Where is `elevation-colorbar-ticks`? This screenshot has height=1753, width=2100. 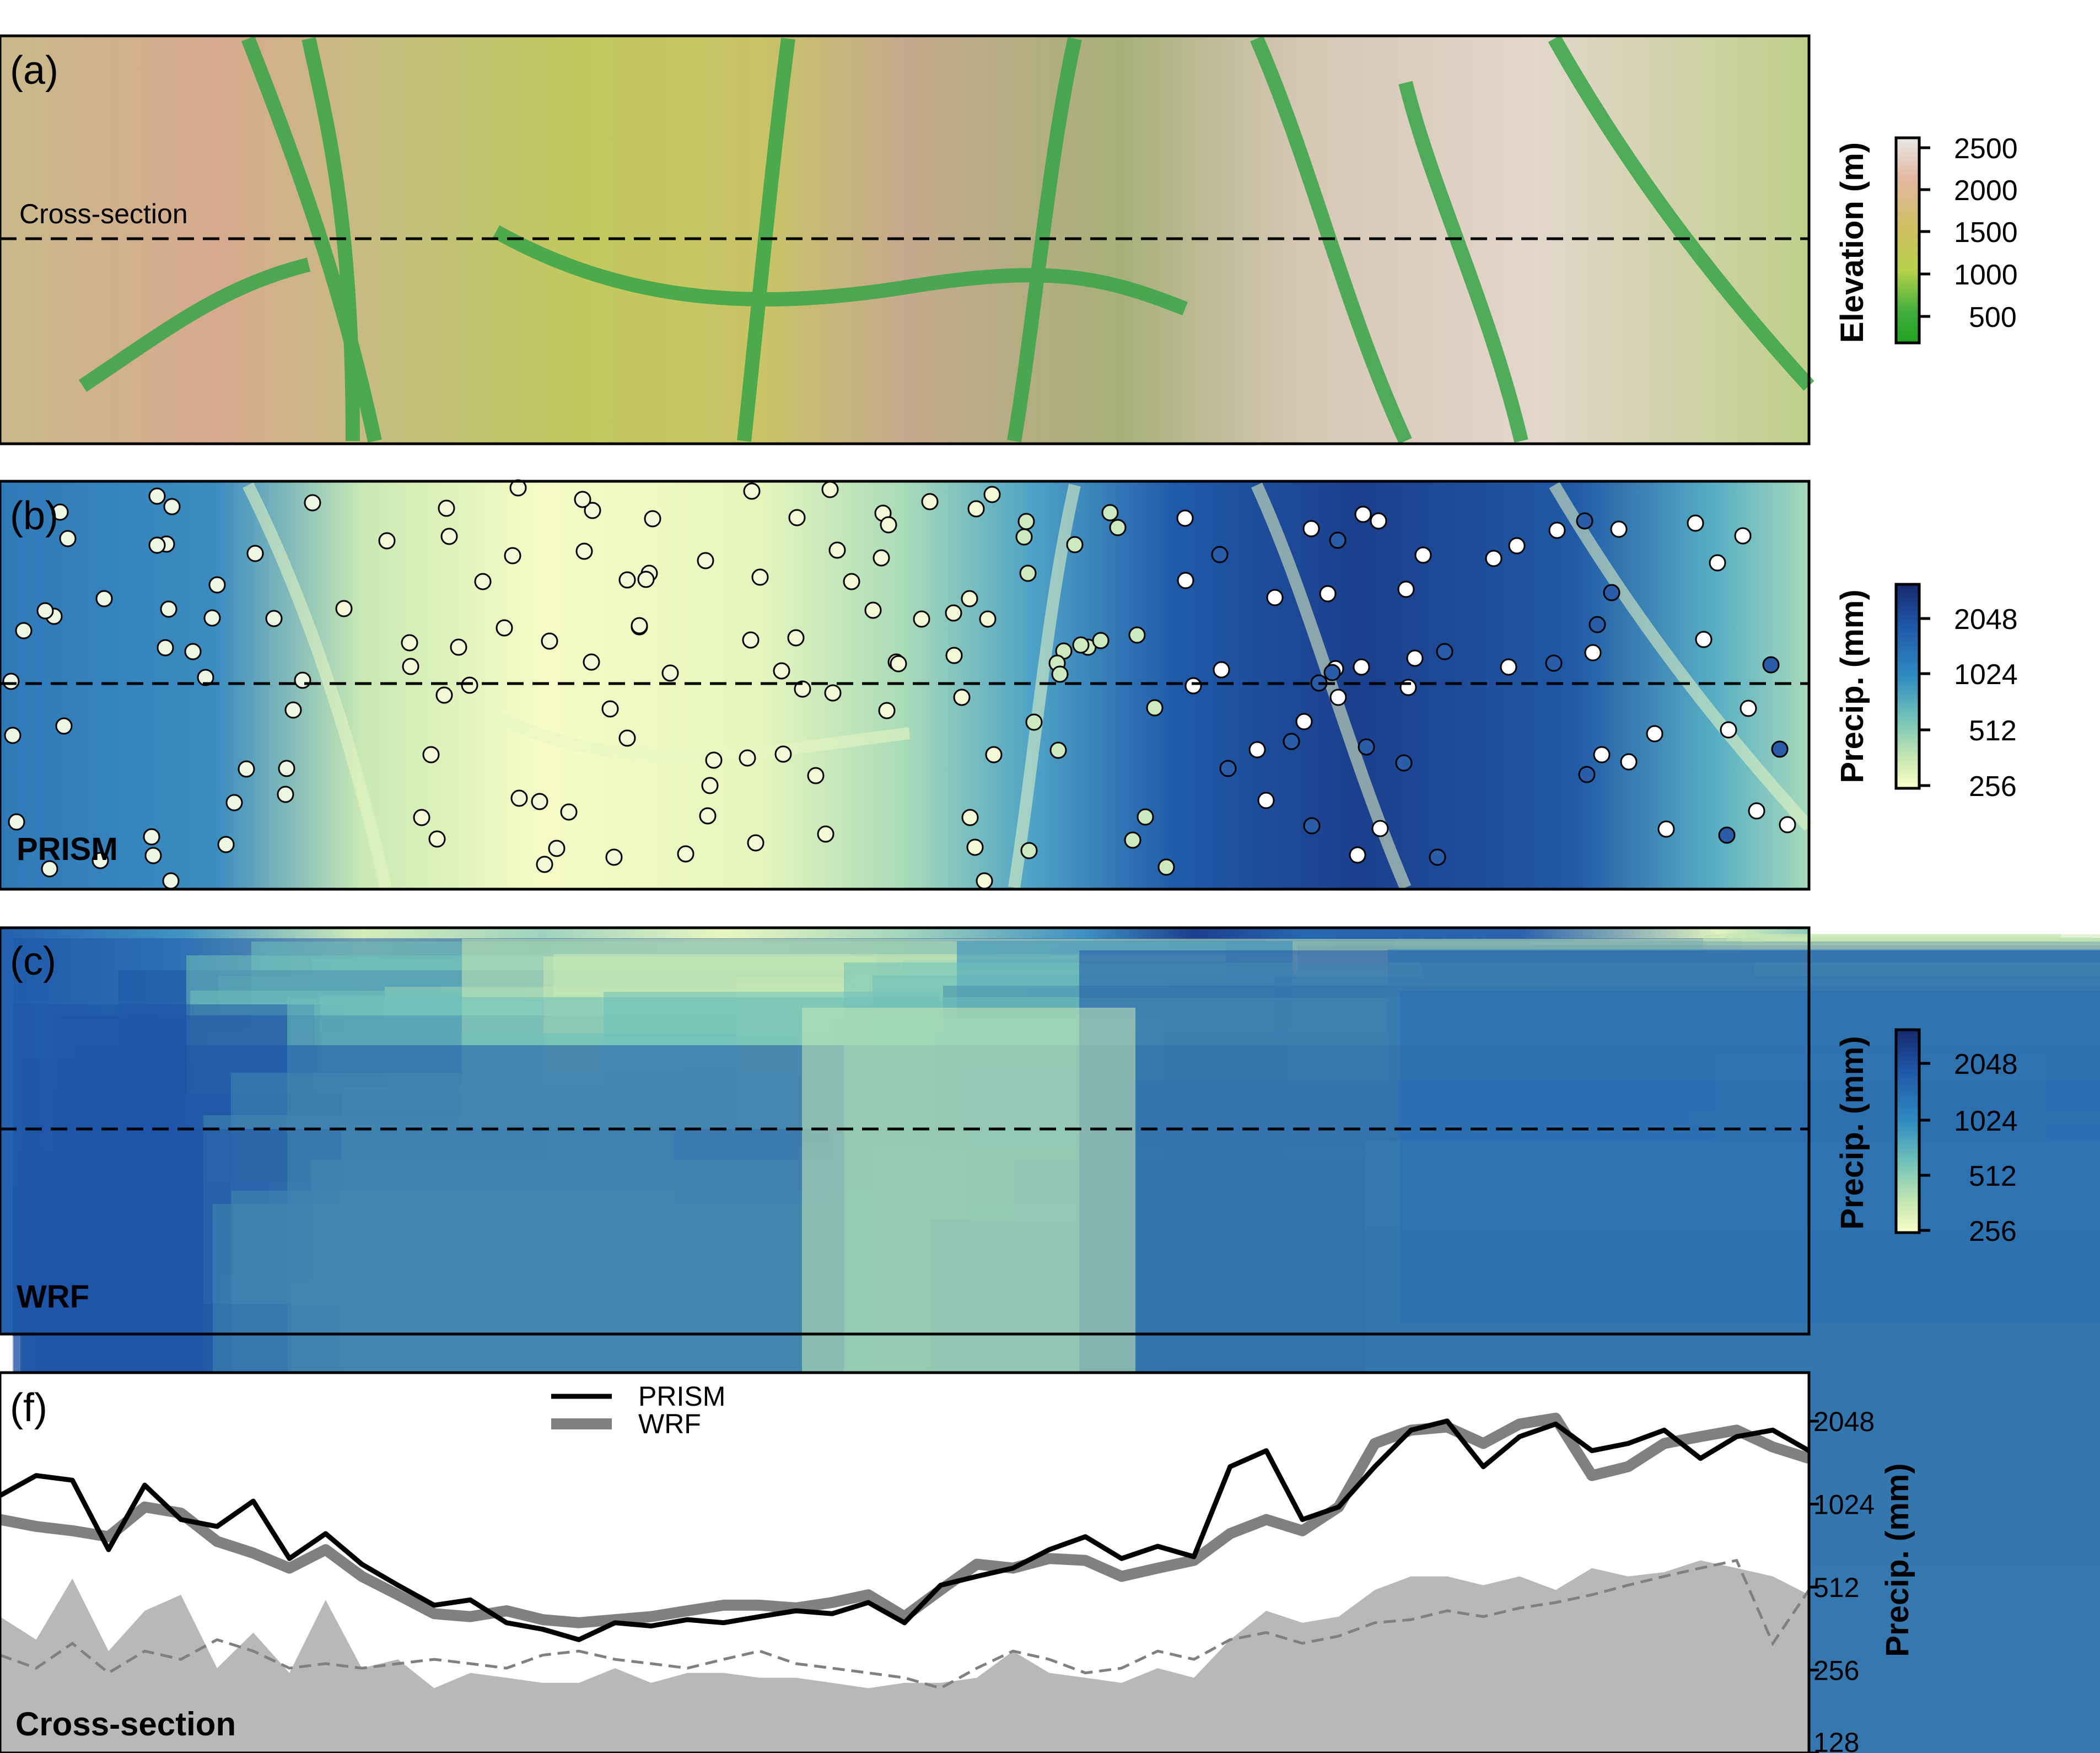 elevation-colorbar-ticks is located at coordinates (1924, 232).